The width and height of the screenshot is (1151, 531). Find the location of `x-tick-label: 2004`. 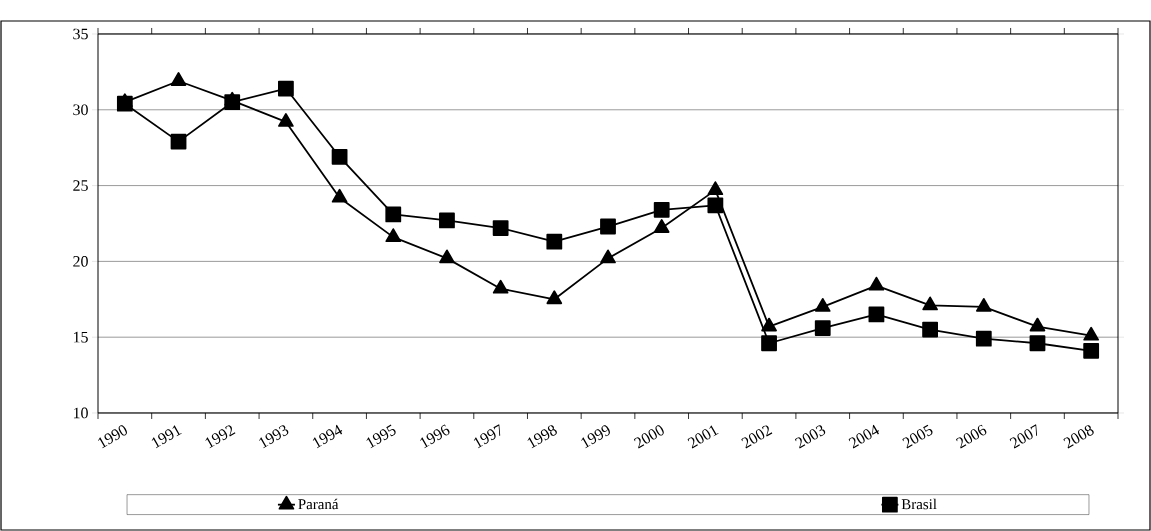

x-tick-label: 2004 is located at coordinates (864, 436).